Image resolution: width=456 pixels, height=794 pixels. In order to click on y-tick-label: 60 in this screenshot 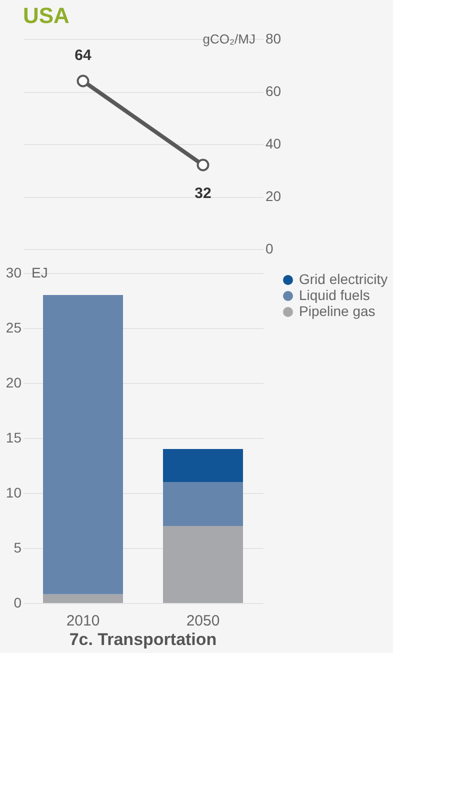, I will do `click(274, 91)`.